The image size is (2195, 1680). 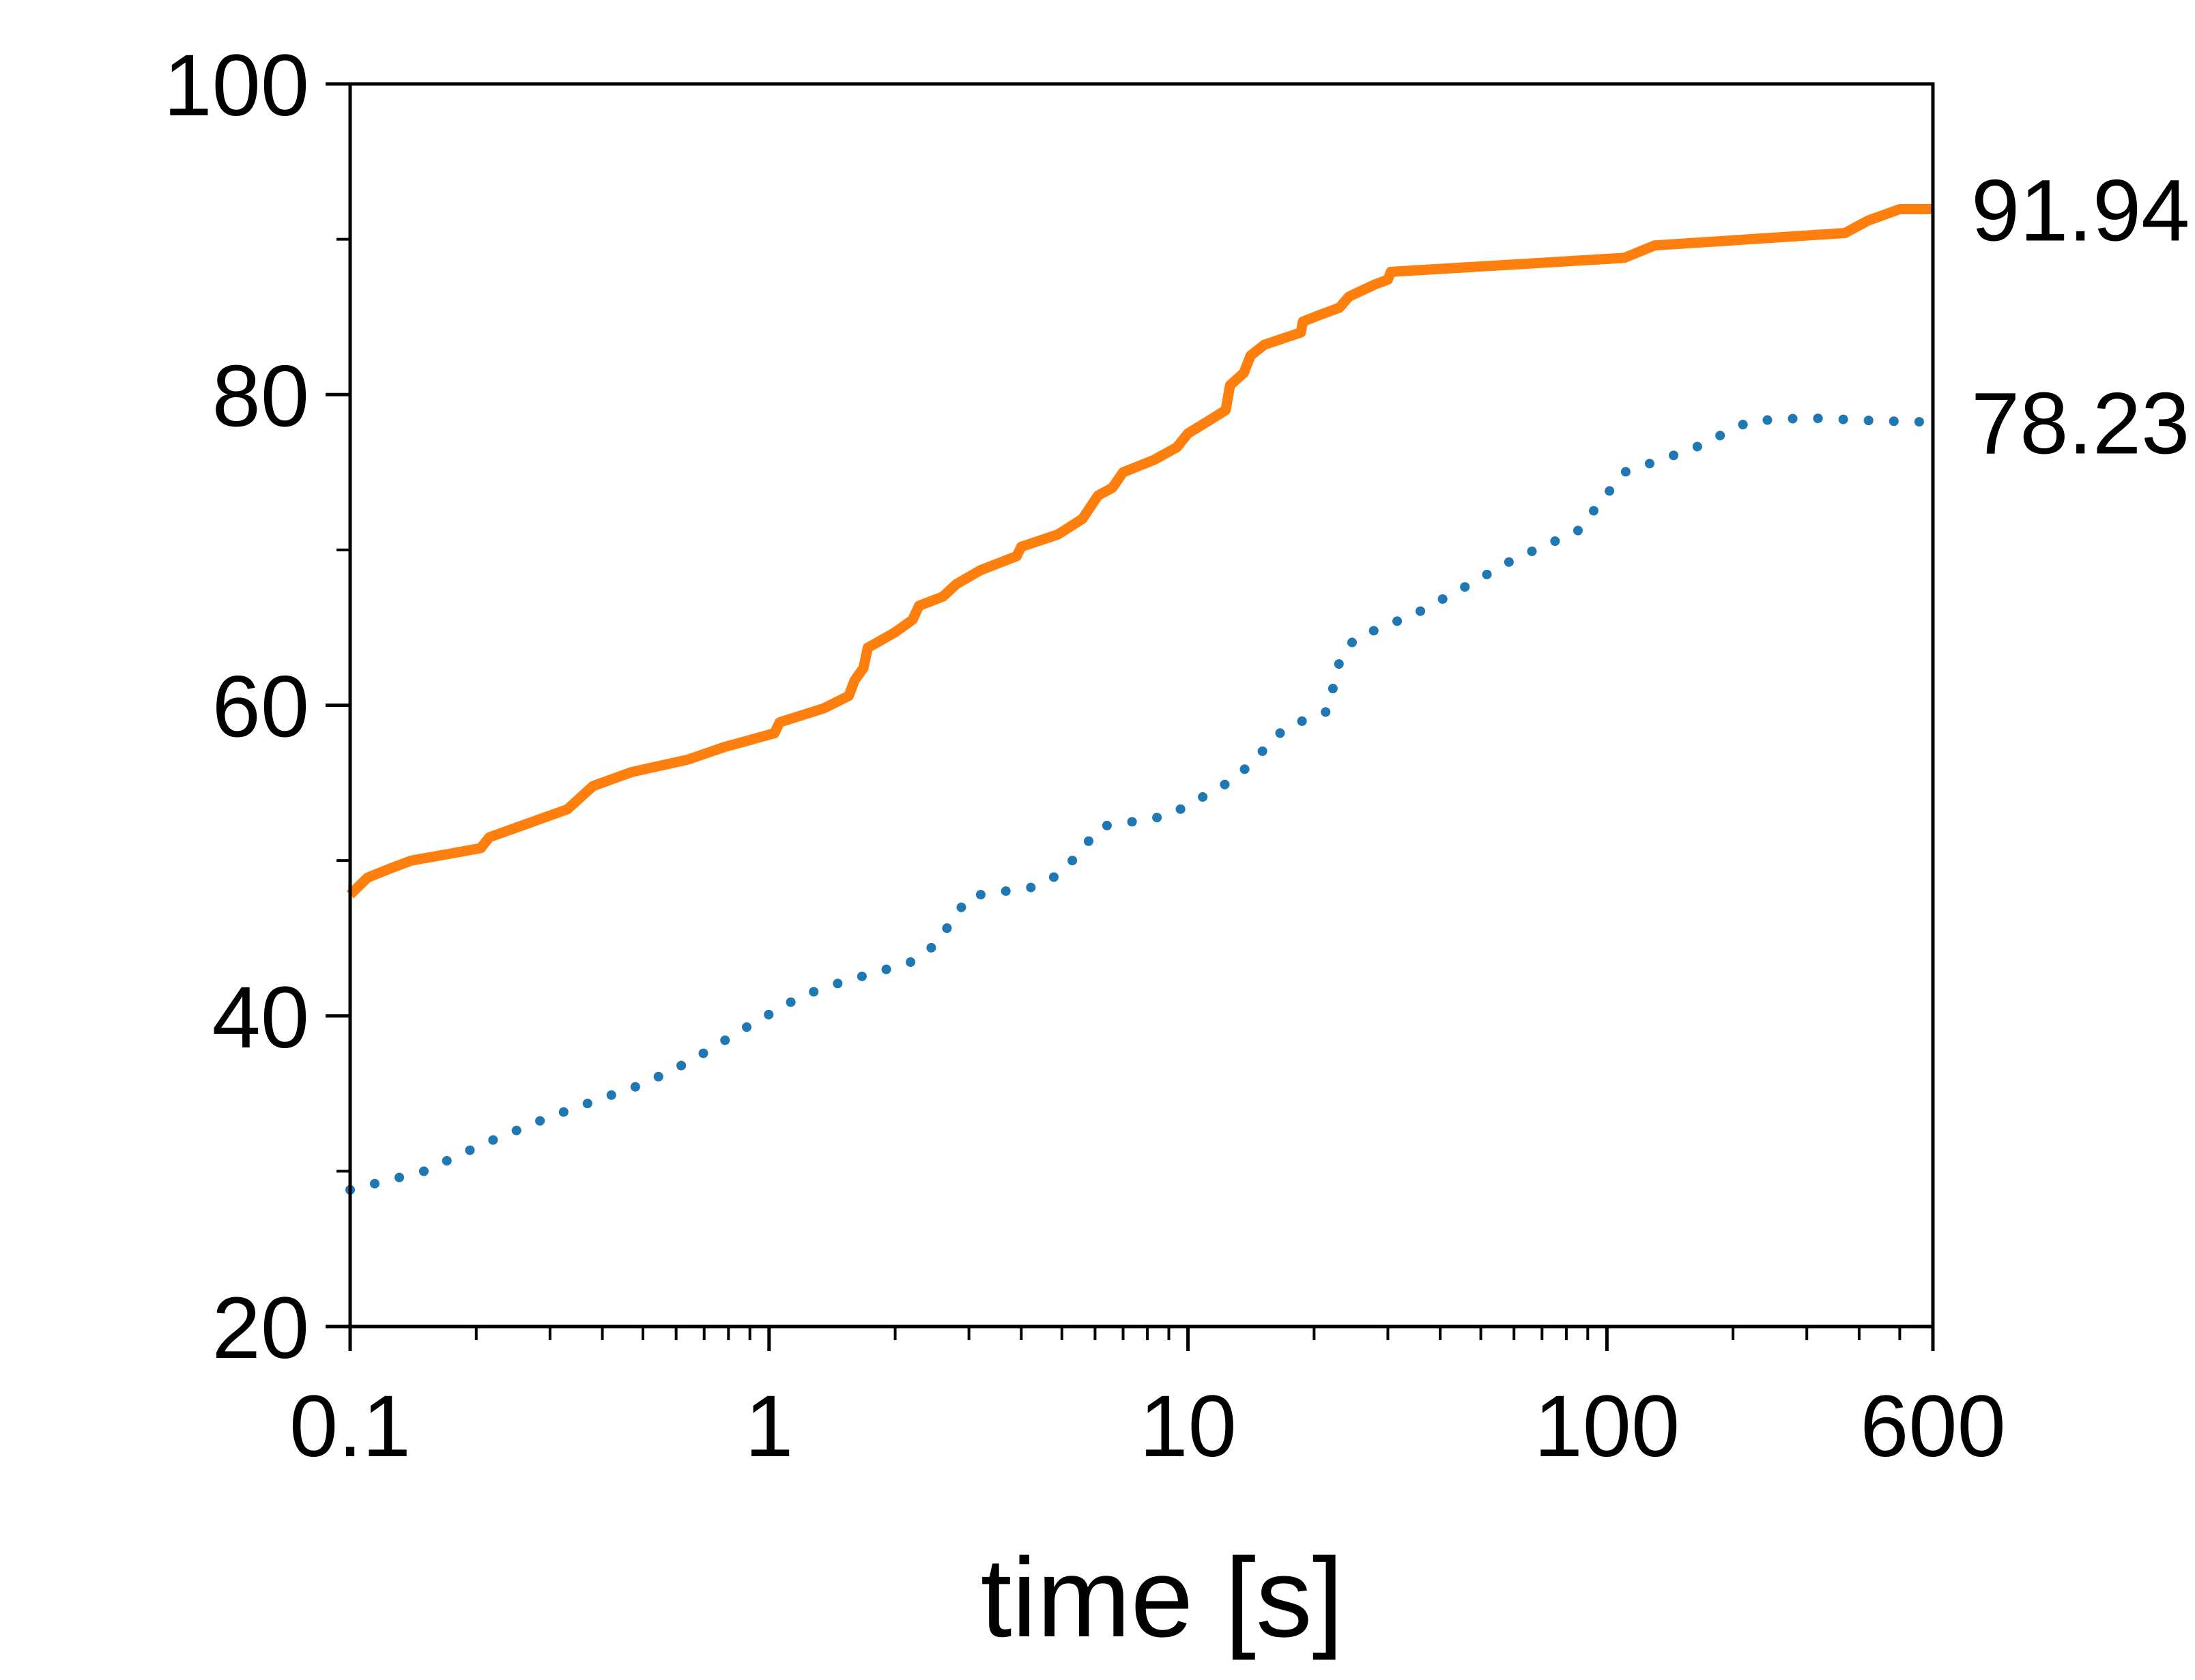 I want to click on y-tick-label: 60, so click(x=260, y=707).